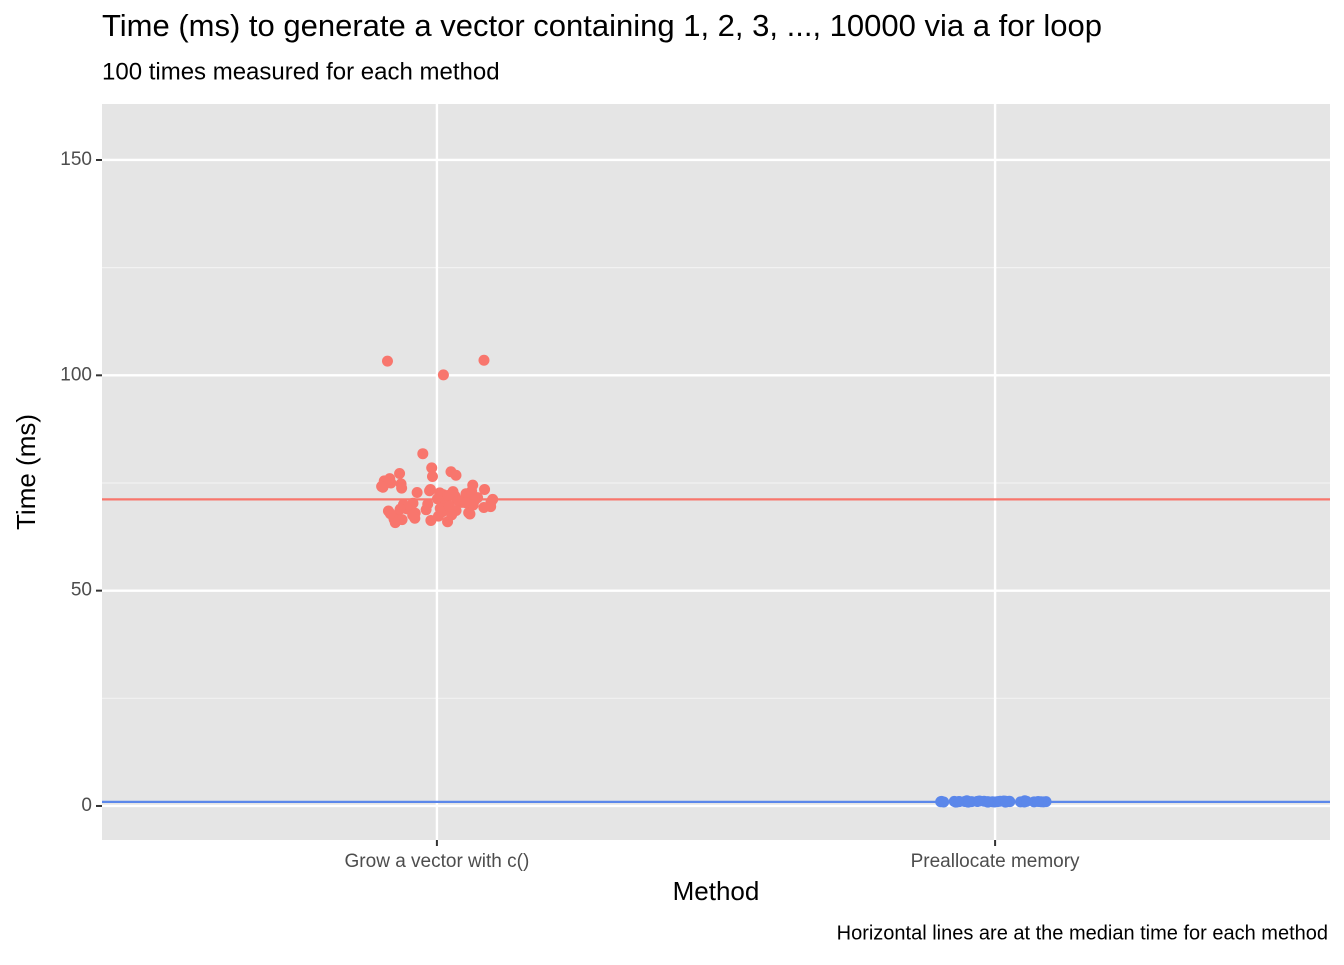 This screenshot has height=965, width=1344. Describe the element at coordinates (76, 159) in the screenshot. I see `y-tick-label: 150` at that location.